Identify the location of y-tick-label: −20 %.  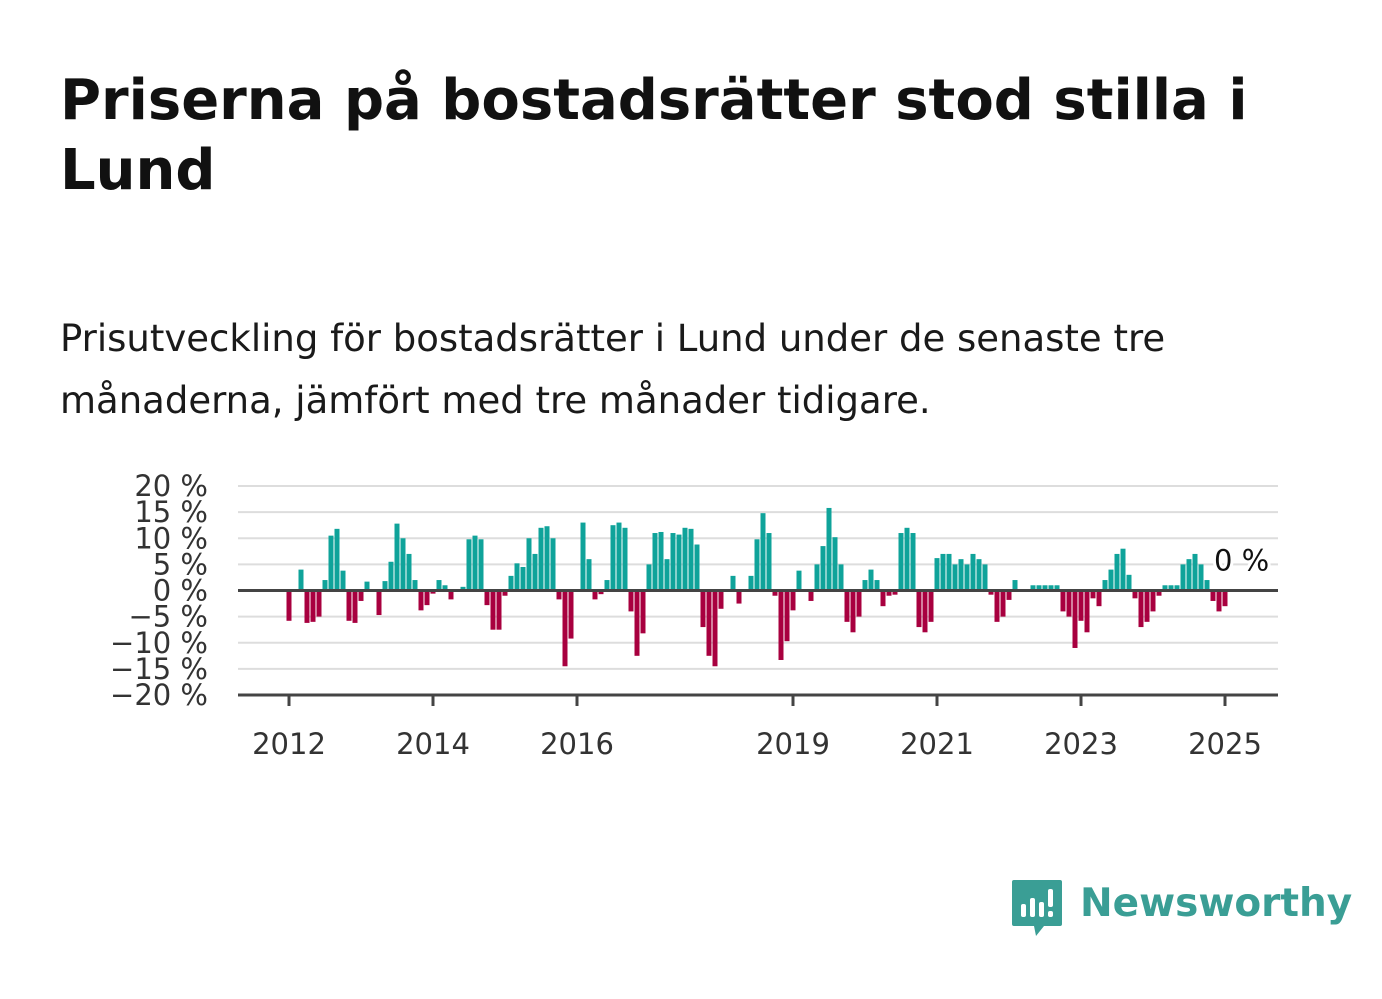
(159, 695).